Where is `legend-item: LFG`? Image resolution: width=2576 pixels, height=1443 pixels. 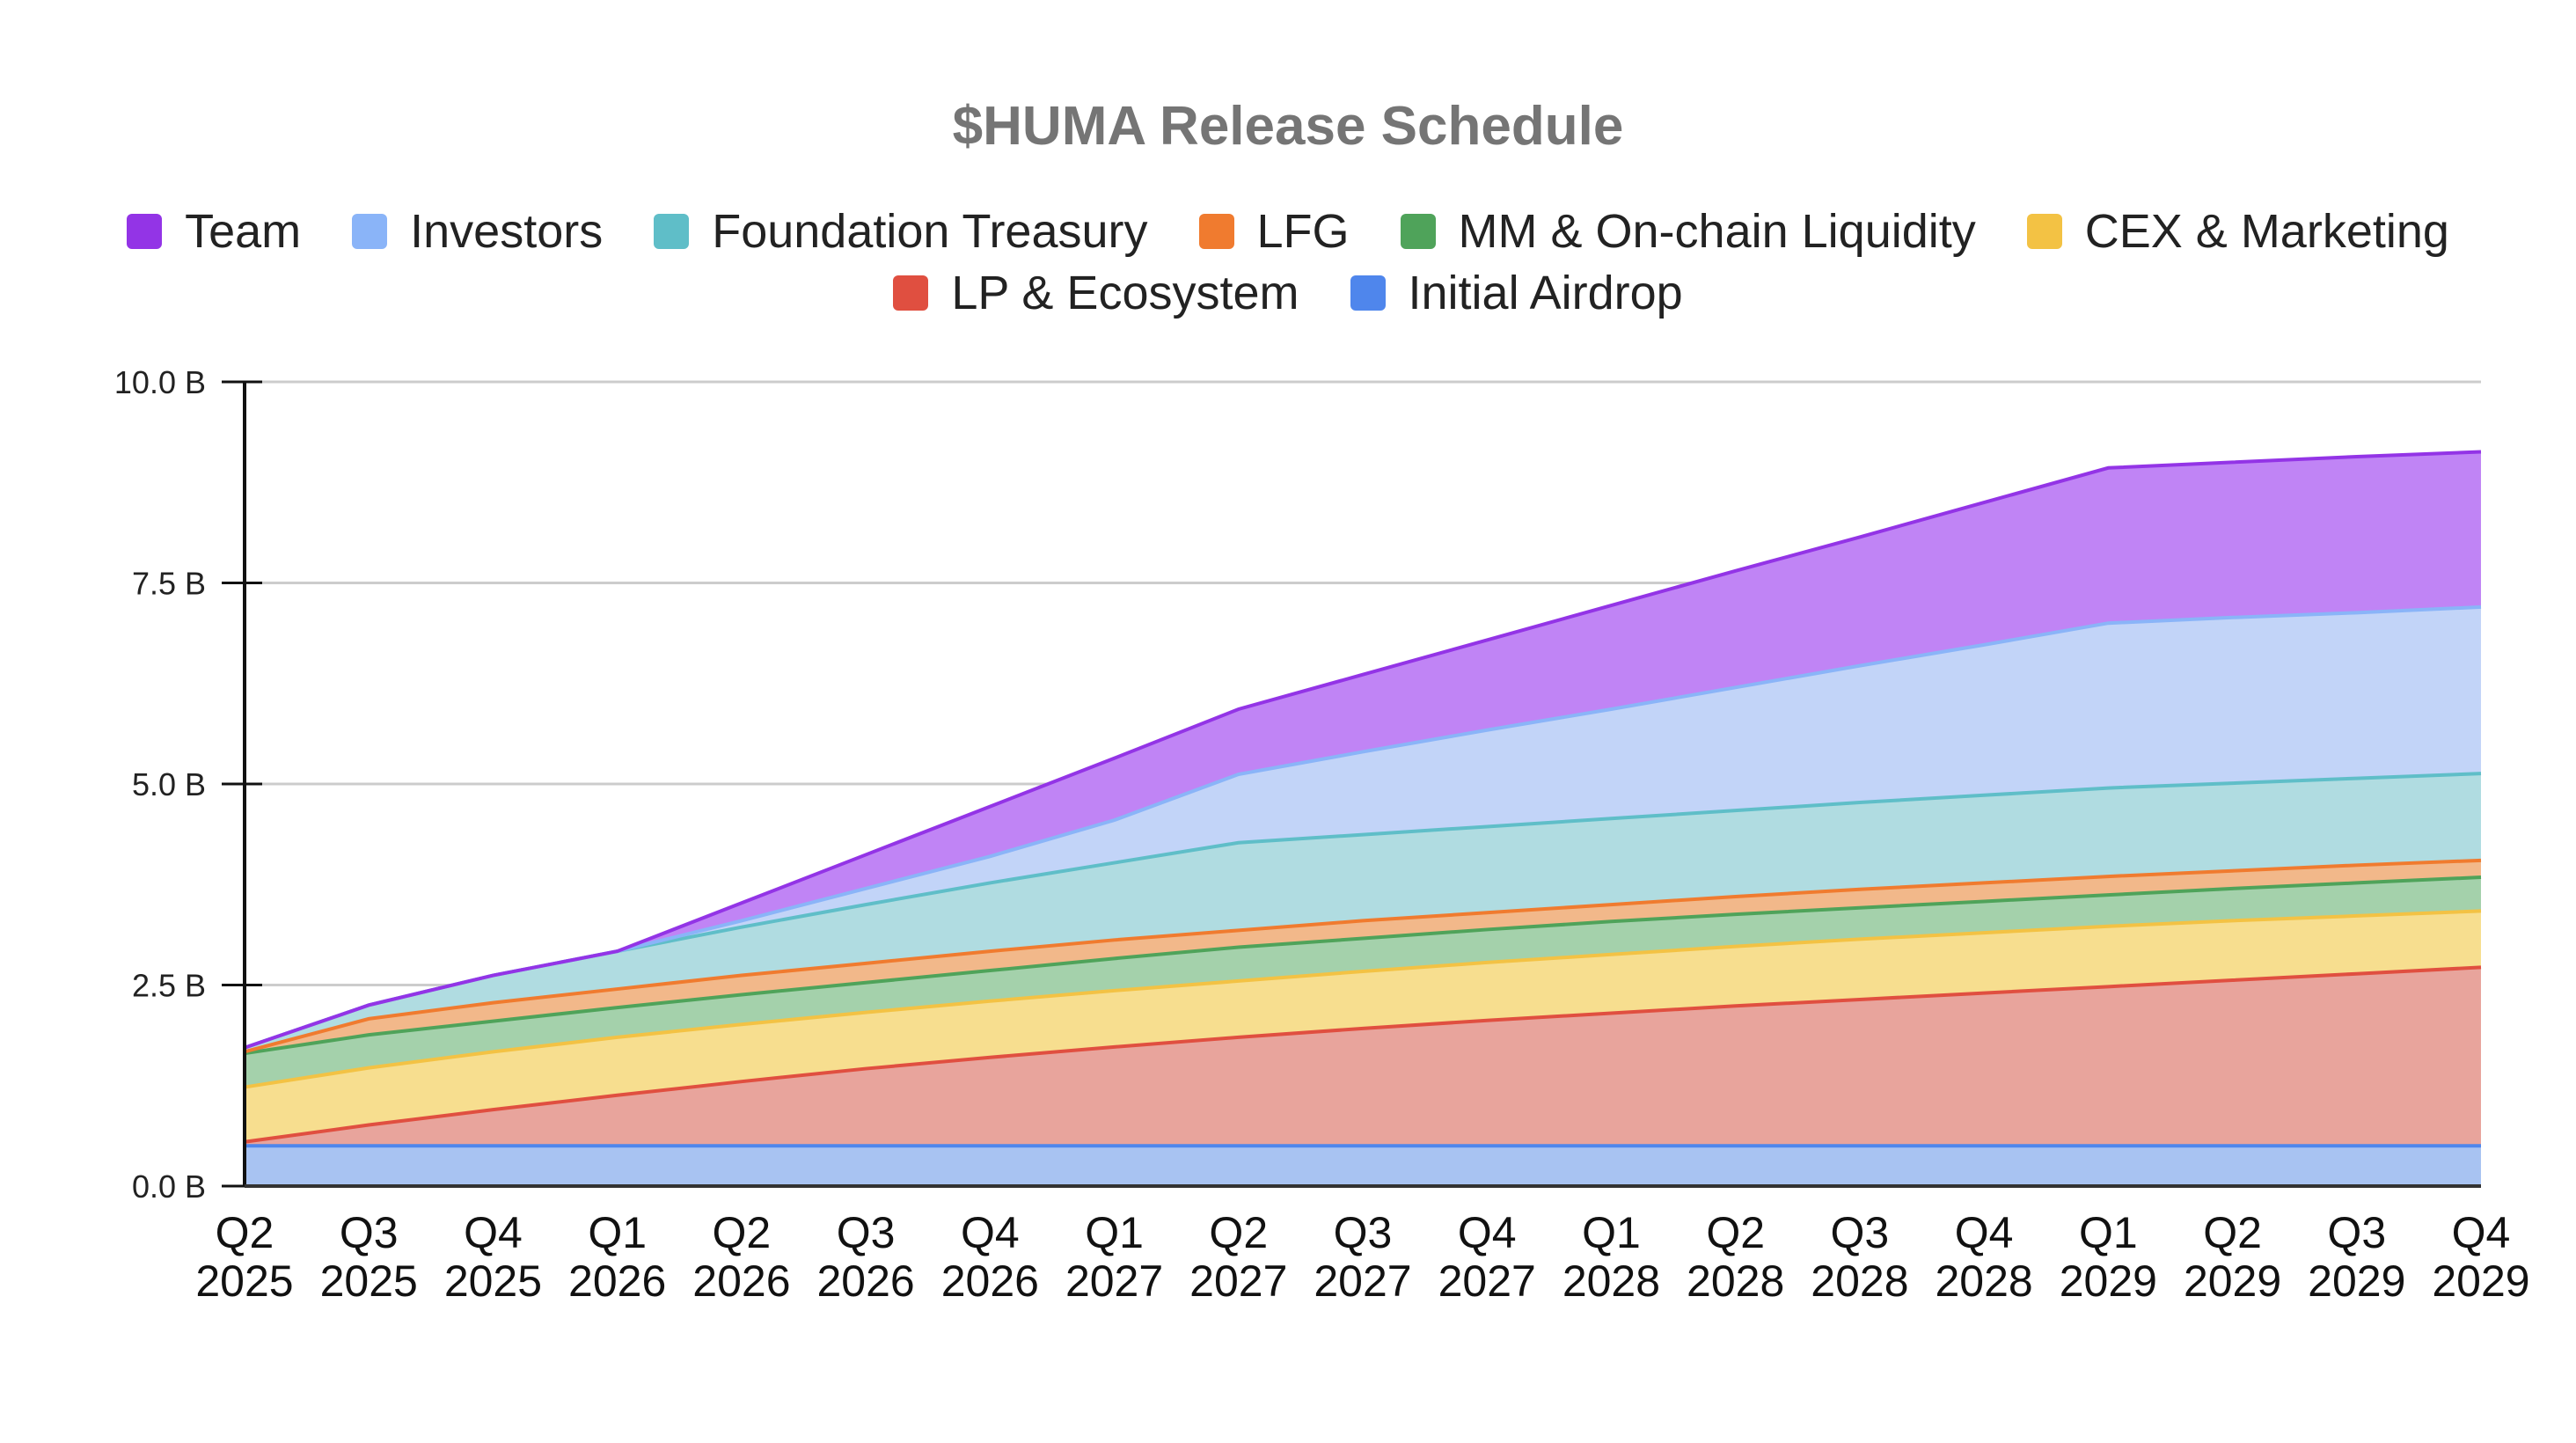
legend-item: LFG is located at coordinates (1274, 231).